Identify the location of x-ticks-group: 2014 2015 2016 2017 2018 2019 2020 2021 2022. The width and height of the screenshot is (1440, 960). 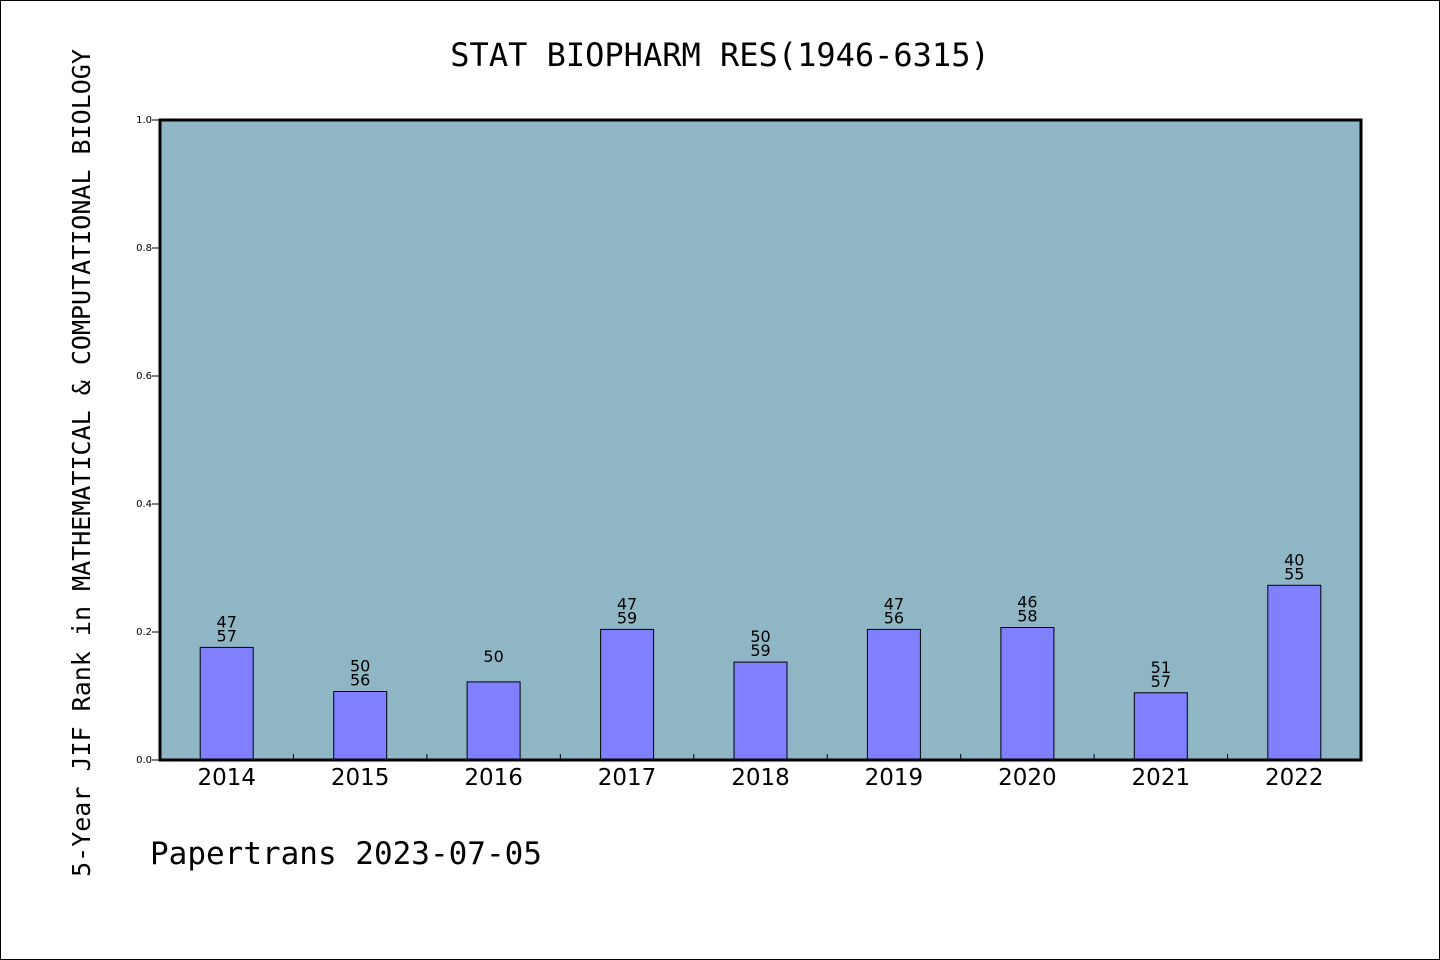
(760, 772).